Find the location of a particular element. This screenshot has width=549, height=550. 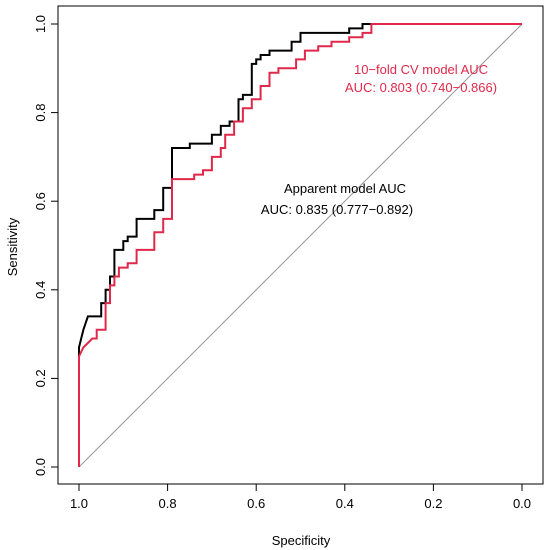

y-tick-label: 0.0 is located at coordinates (40, 467).